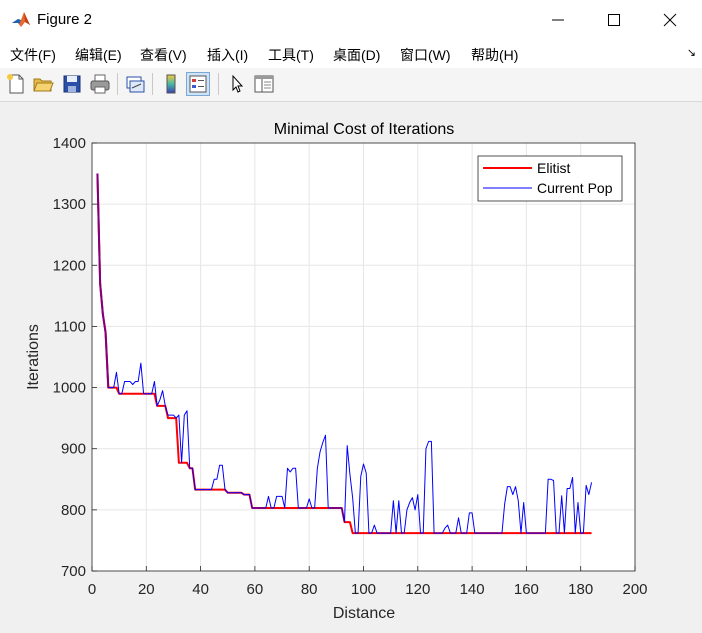 The image size is (702, 633). I want to click on x-tick-label: 120, so click(417, 589).